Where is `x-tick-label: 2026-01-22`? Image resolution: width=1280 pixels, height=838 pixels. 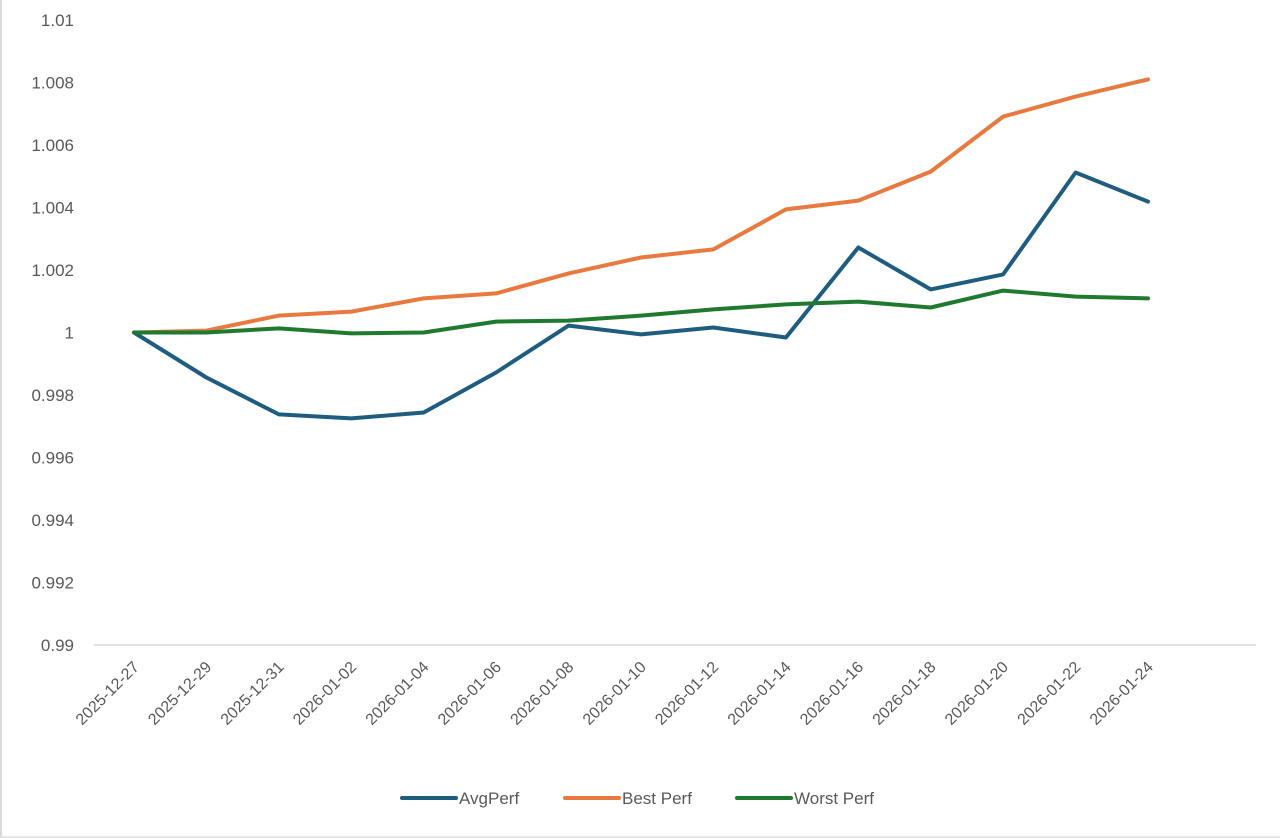 x-tick-label: 2026-01-22 is located at coordinates (1050, 694).